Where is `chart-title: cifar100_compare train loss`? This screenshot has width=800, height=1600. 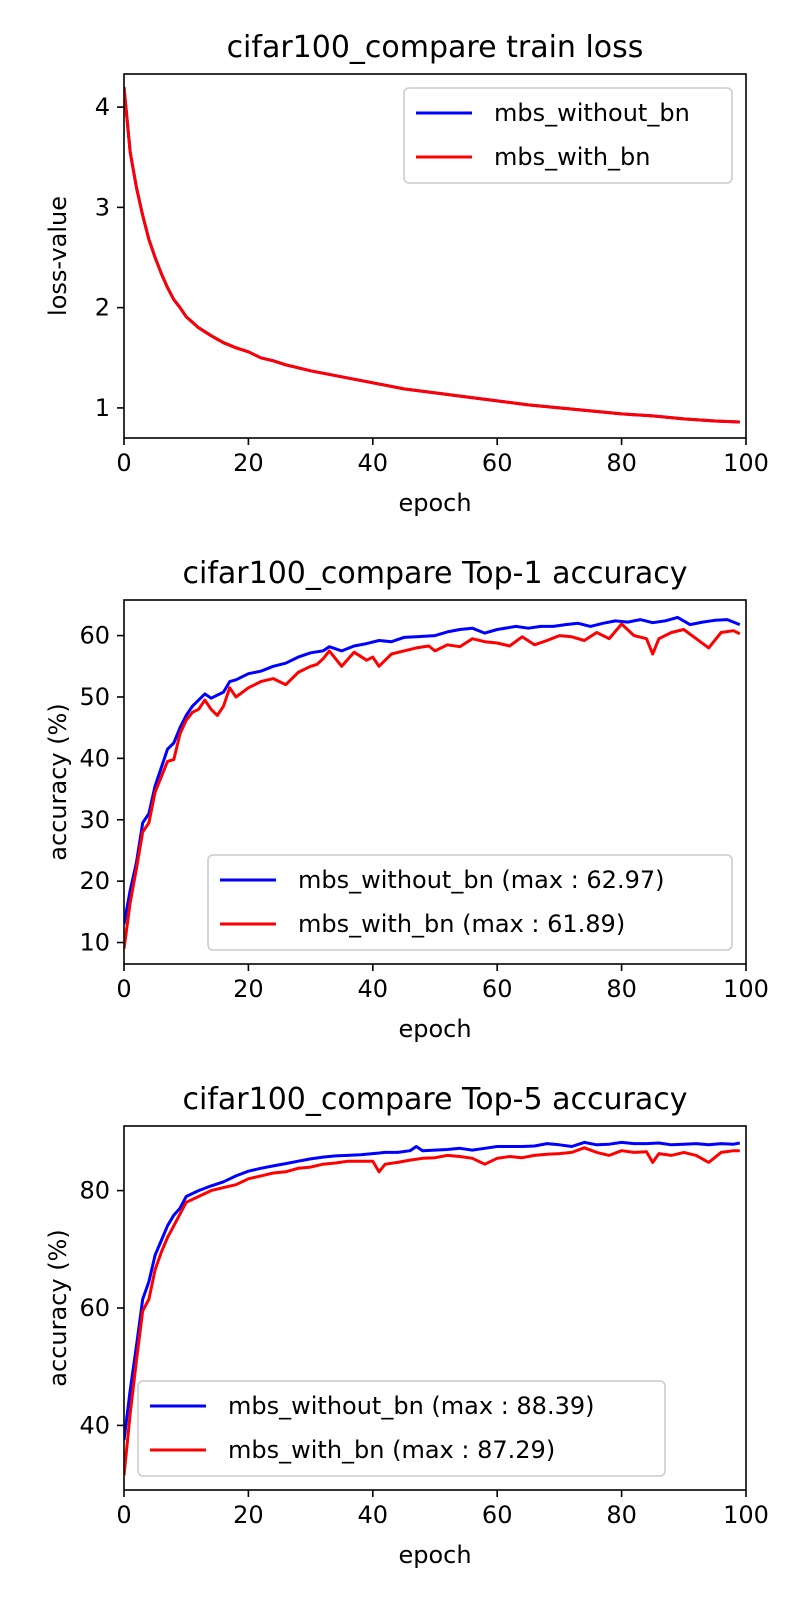 chart-title: cifar100_compare train loss is located at coordinates (435, 47).